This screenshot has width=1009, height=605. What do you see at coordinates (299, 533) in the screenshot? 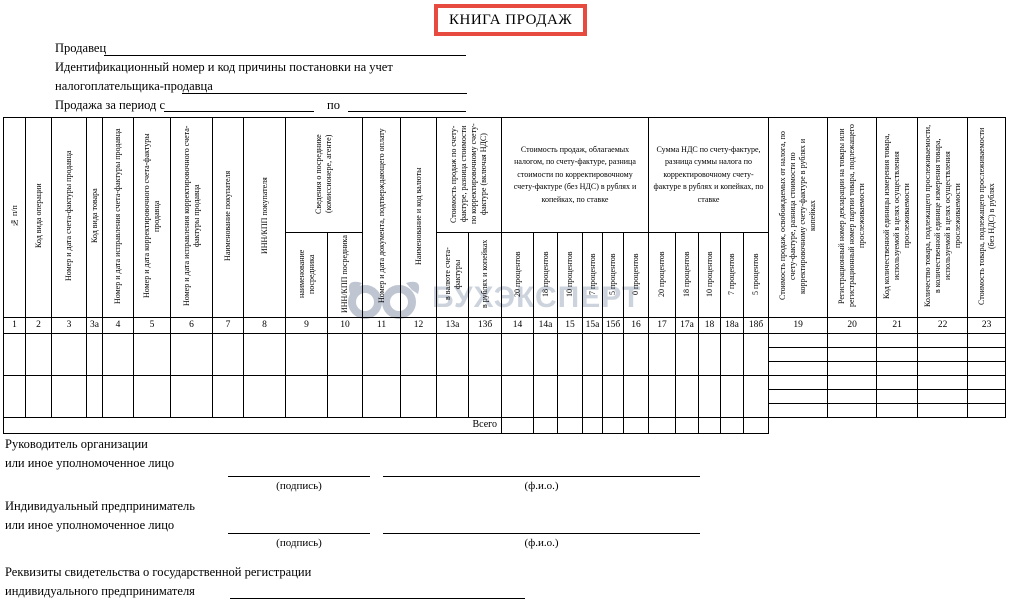
I see `entrepreneur-signature-field` at bounding box center [299, 533].